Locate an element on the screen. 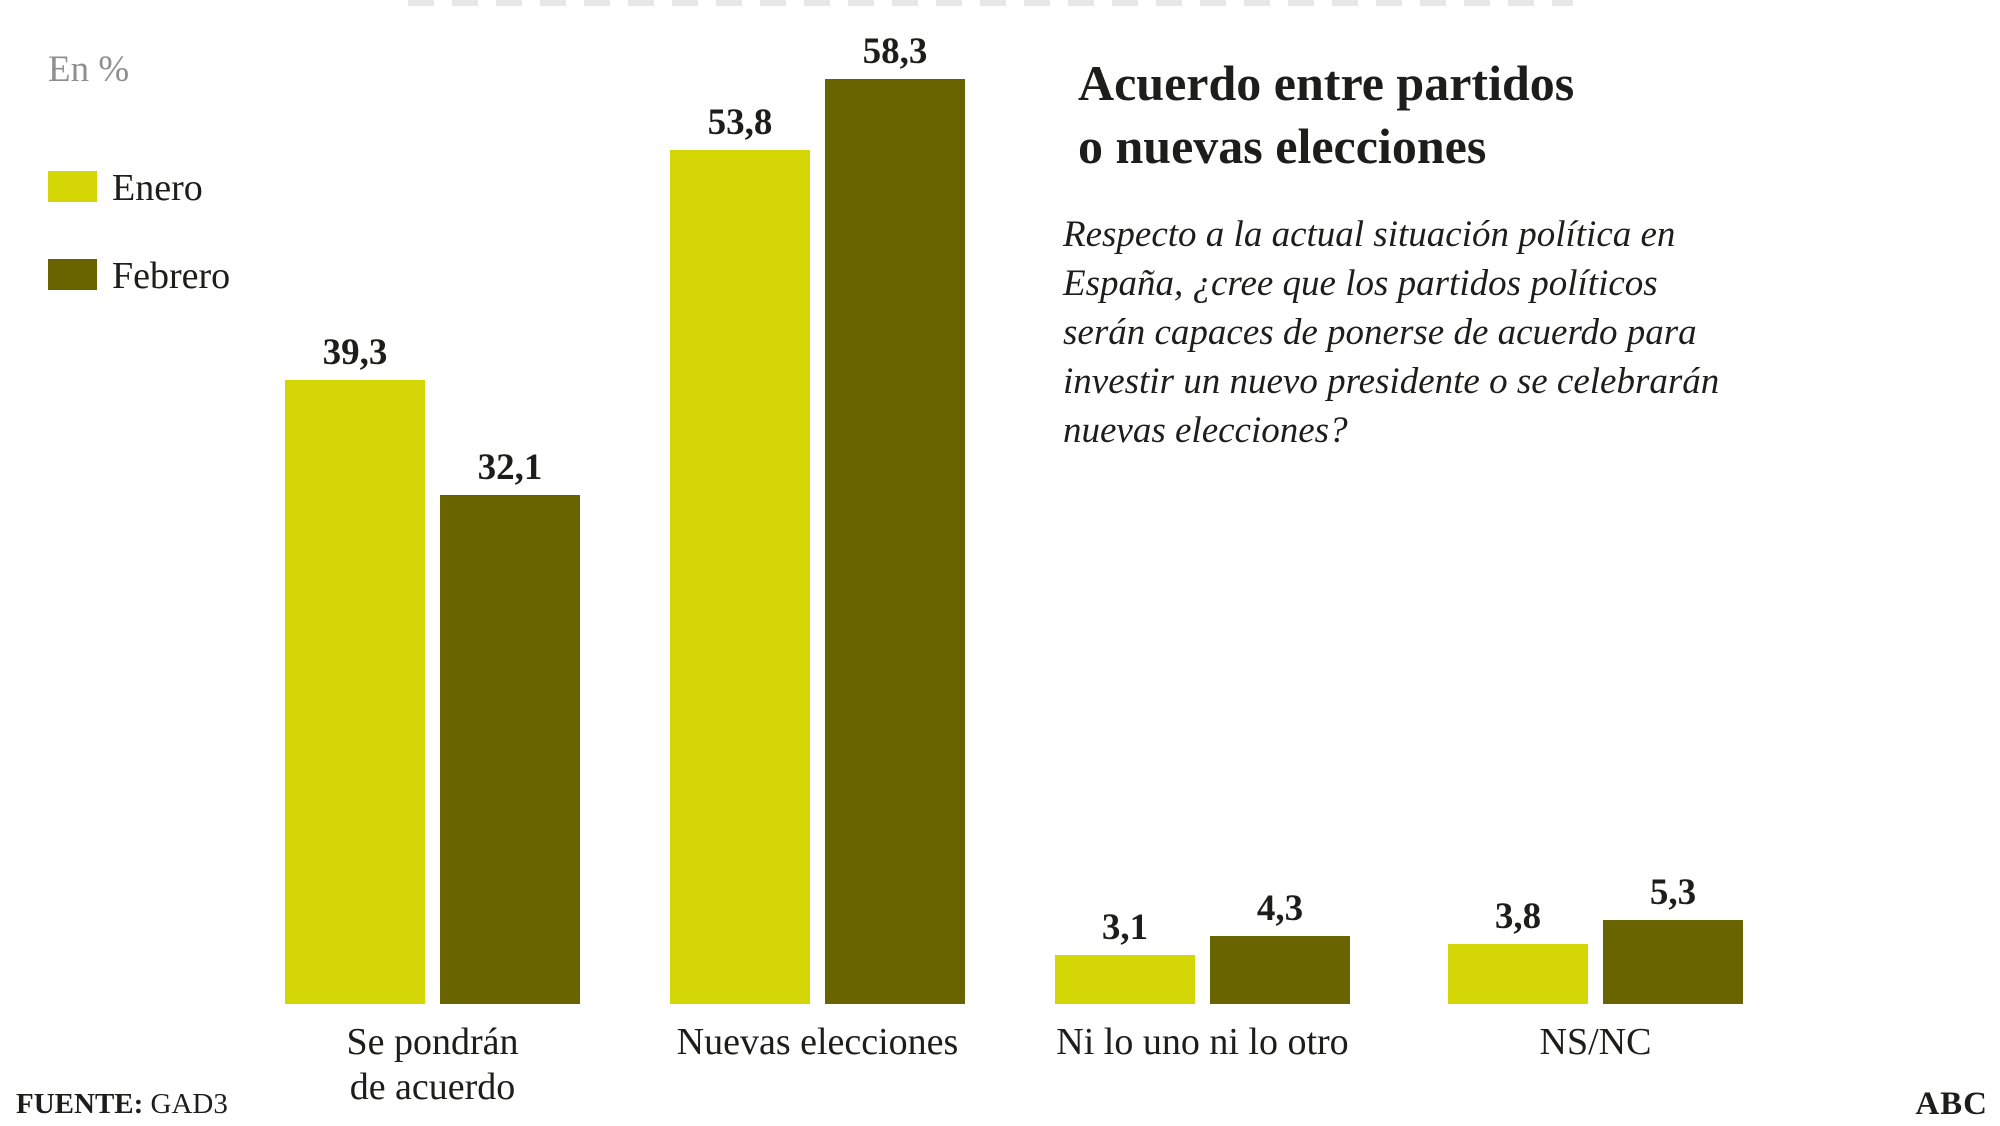  bar-value-febrero-3: 4,3 is located at coordinates (1280, 908).